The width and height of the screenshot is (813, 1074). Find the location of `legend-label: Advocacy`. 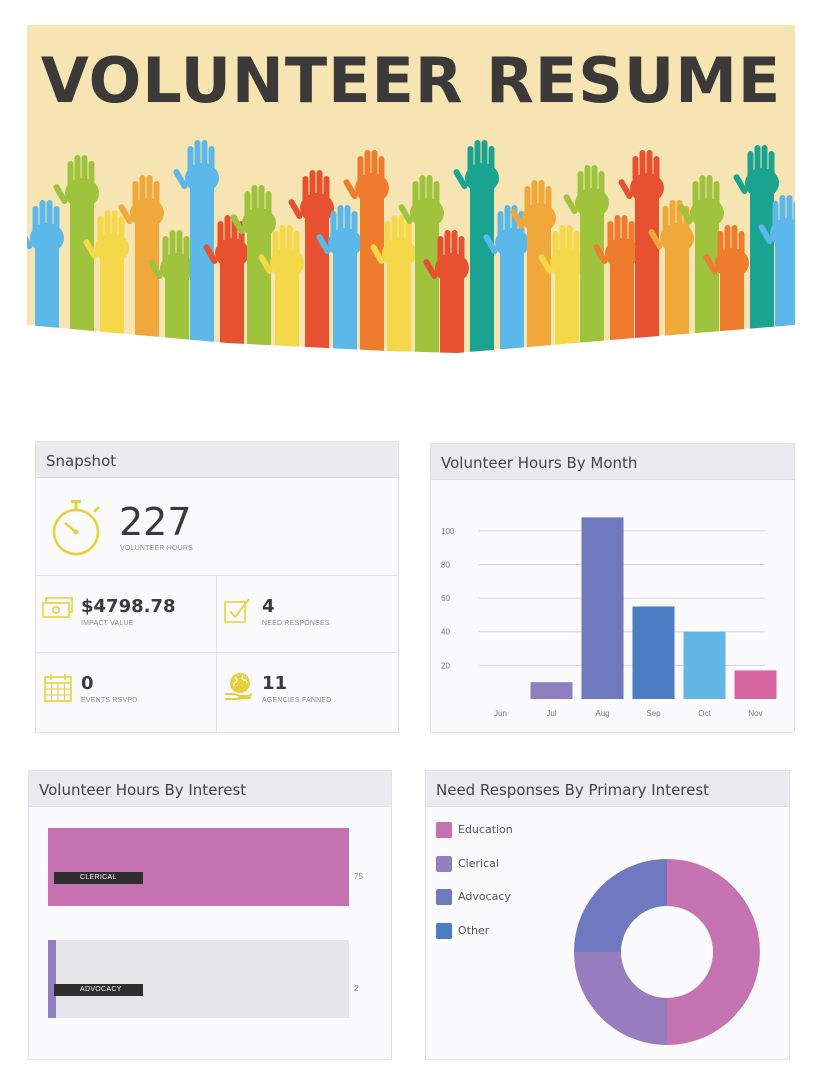

legend-label: Advocacy is located at coordinates (484, 896).